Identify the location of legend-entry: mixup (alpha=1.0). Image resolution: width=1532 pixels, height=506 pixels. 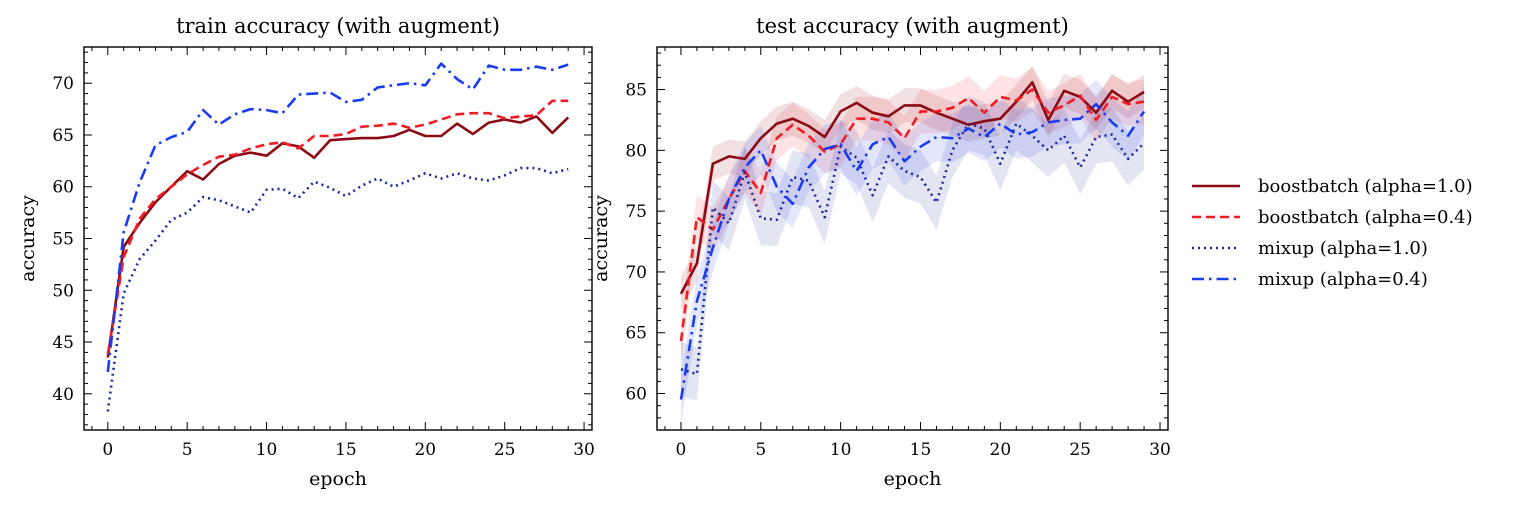
(1343, 248).